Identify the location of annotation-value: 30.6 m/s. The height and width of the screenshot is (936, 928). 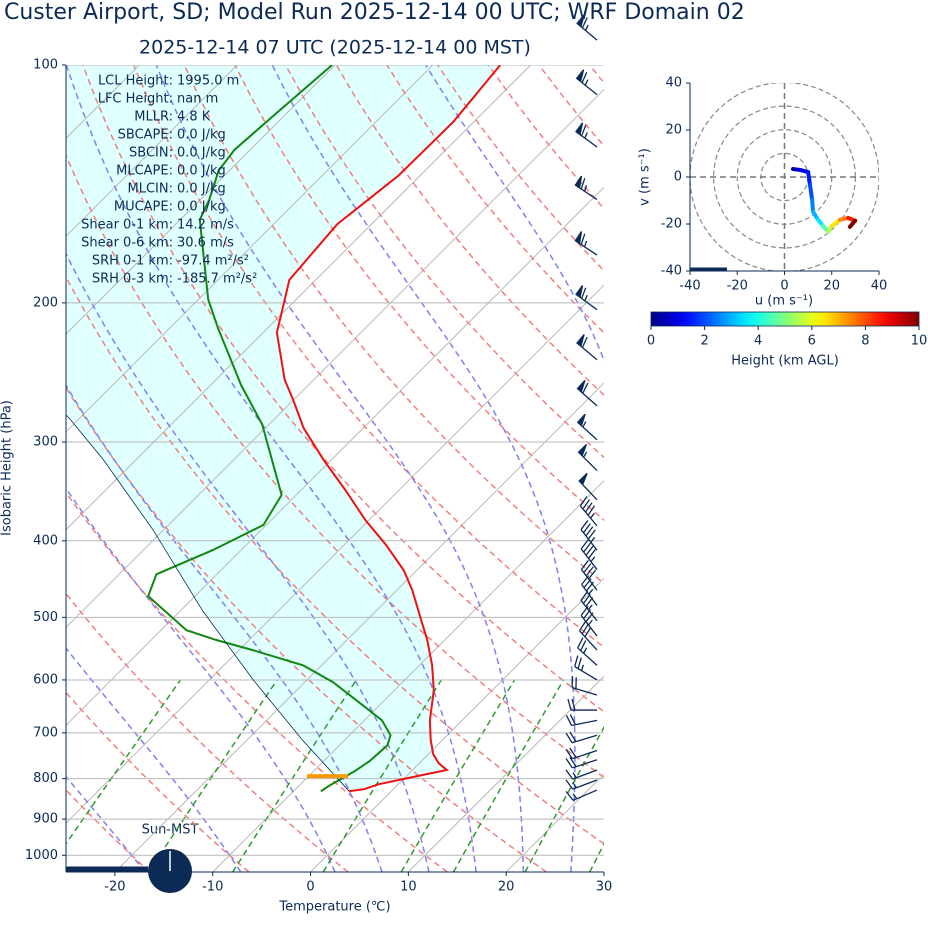
(205, 243).